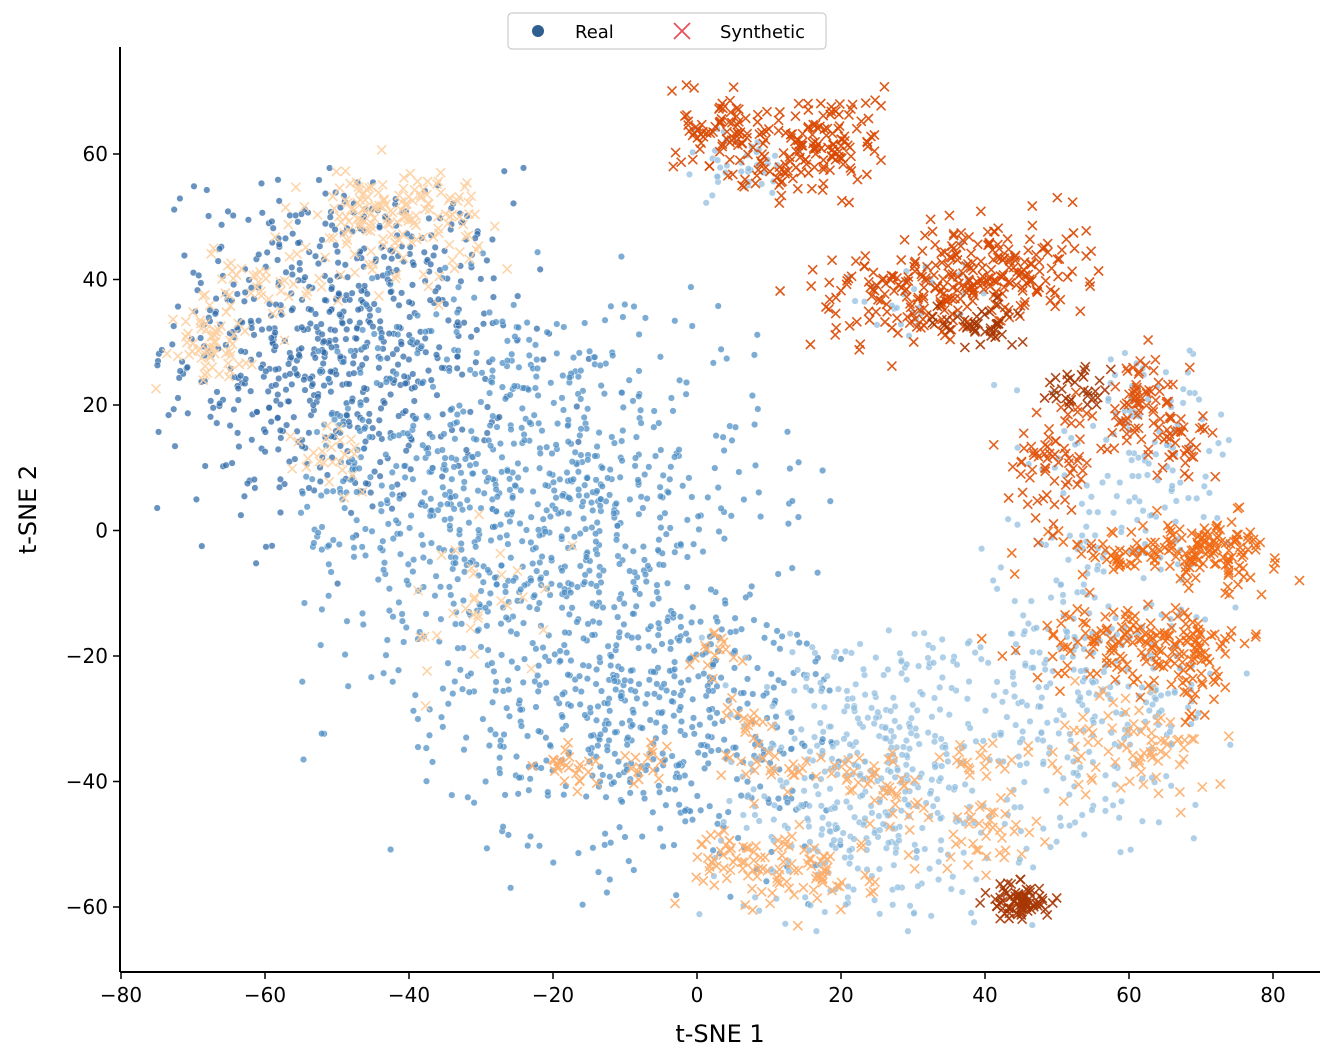 The width and height of the screenshot is (1334, 1064). I want to click on x-tick-label: −80, so click(121, 995).